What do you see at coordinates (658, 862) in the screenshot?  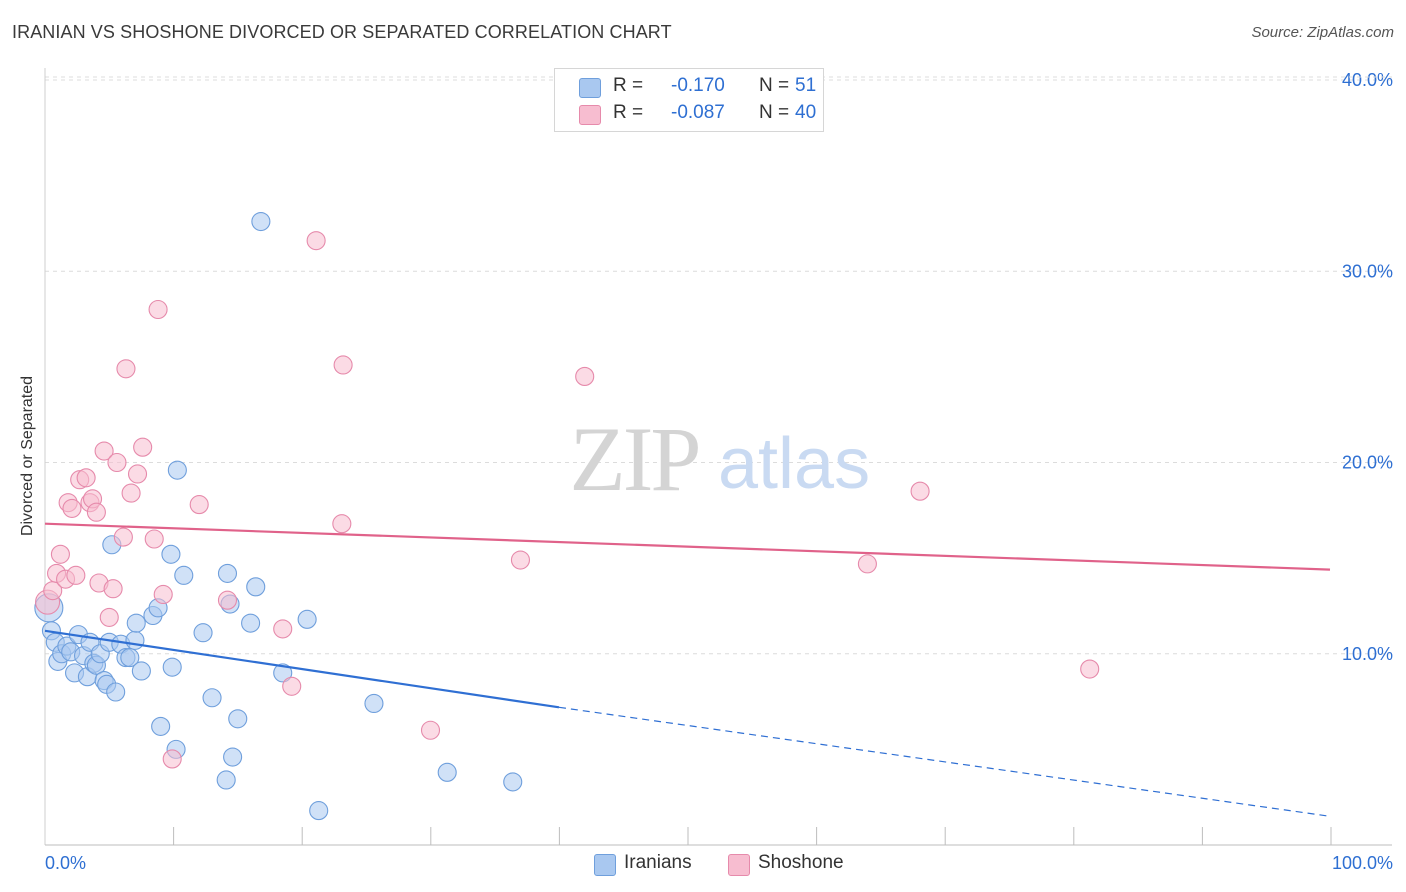 I see `legend-label-iranians: Iranians` at bounding box center [658, 862].